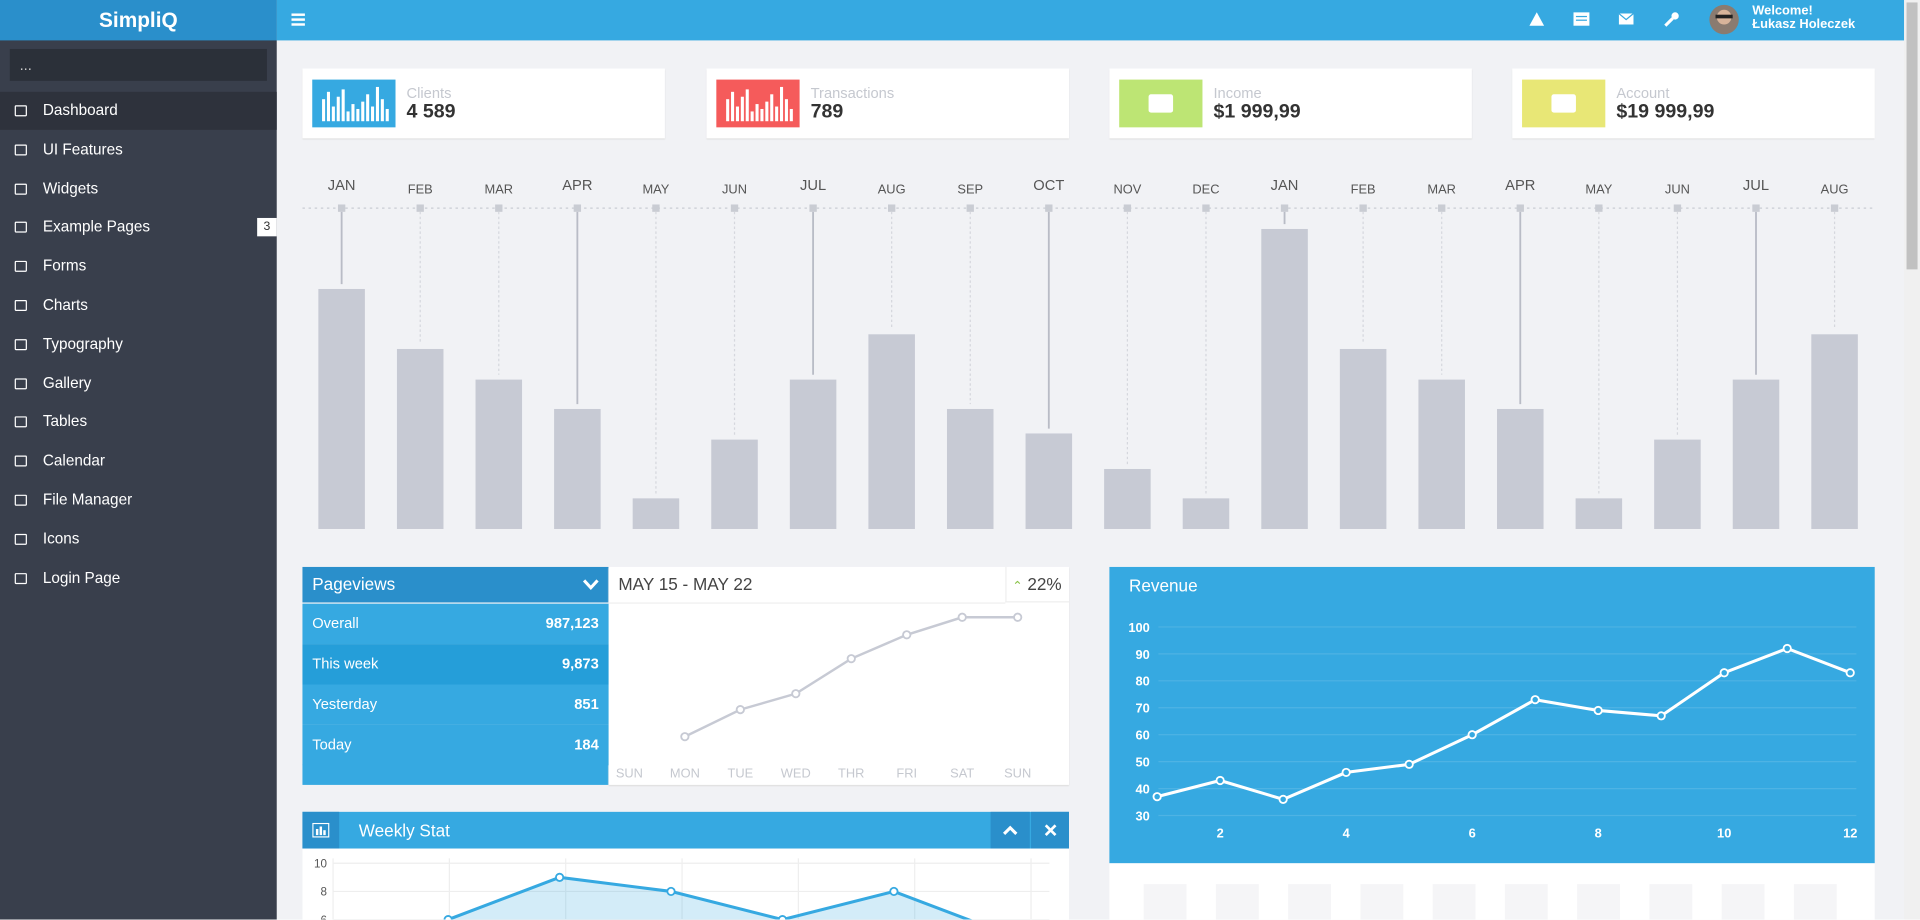  I want to click on nav-item: Widgets, so click(138, 189).